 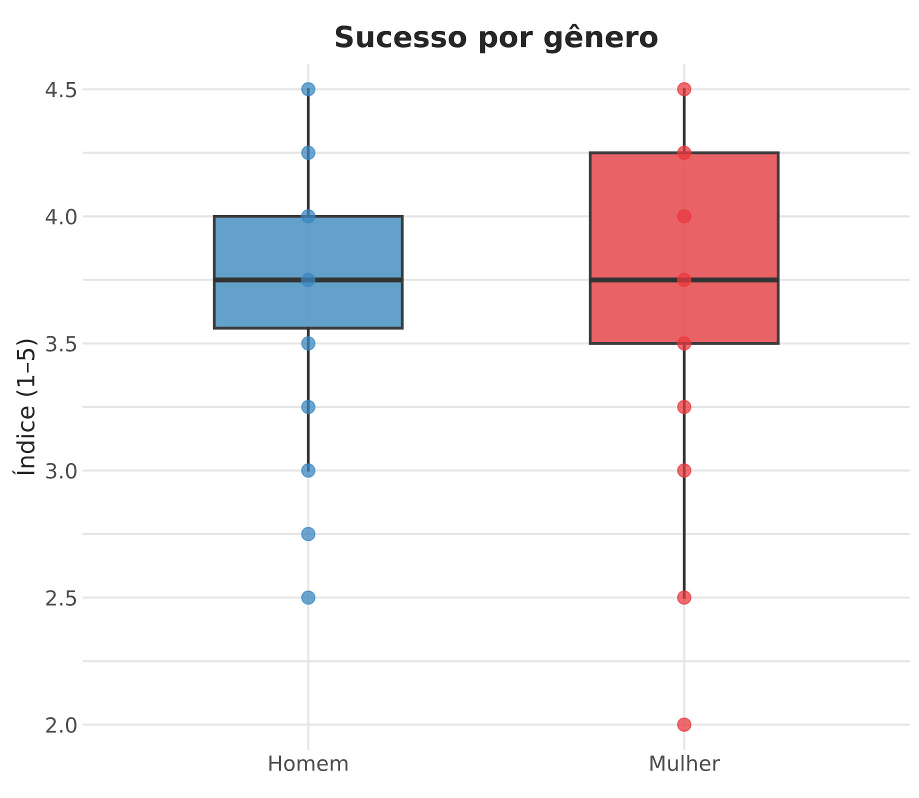 What do you see at coordinates (61, 470) in the screenshot?
I see `y-tick-label: 3.0` at bounding box center [61, 470].